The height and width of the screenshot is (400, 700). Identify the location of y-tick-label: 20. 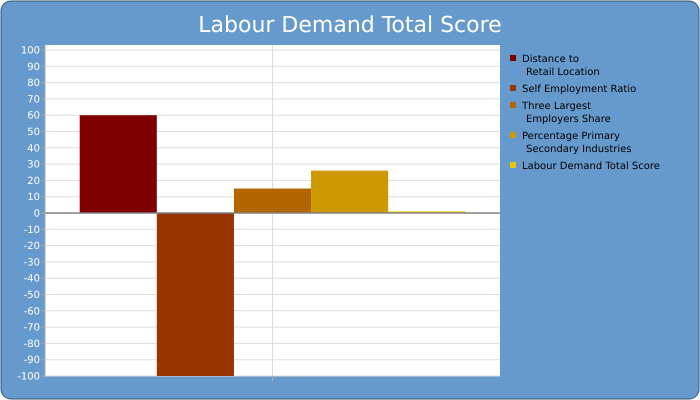
(33, 181).